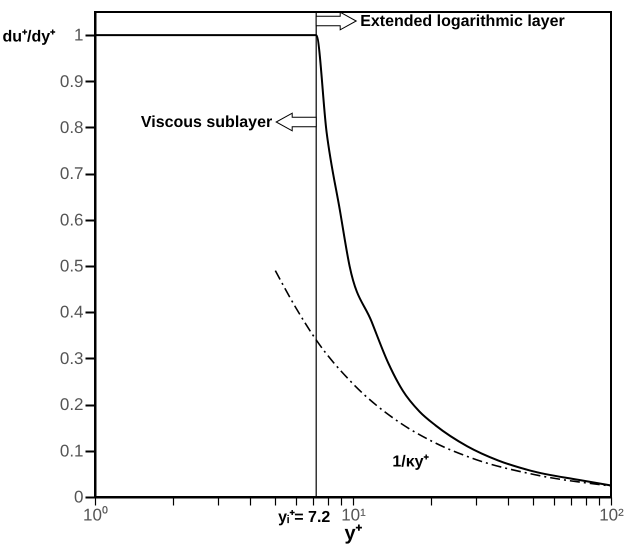  What do you see at coordinates (72, 358) in the screenshot?
I see `y-tick-label: 0.3` at bounding box center [72, 358].